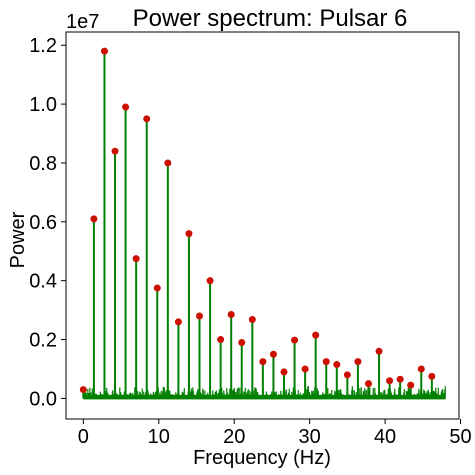 This screenshot has height=475, width=475. What do you see at coordinates (83, 437) in the screenshot?
I see `x-tick-label: 0` at bounding box center [83, 437].